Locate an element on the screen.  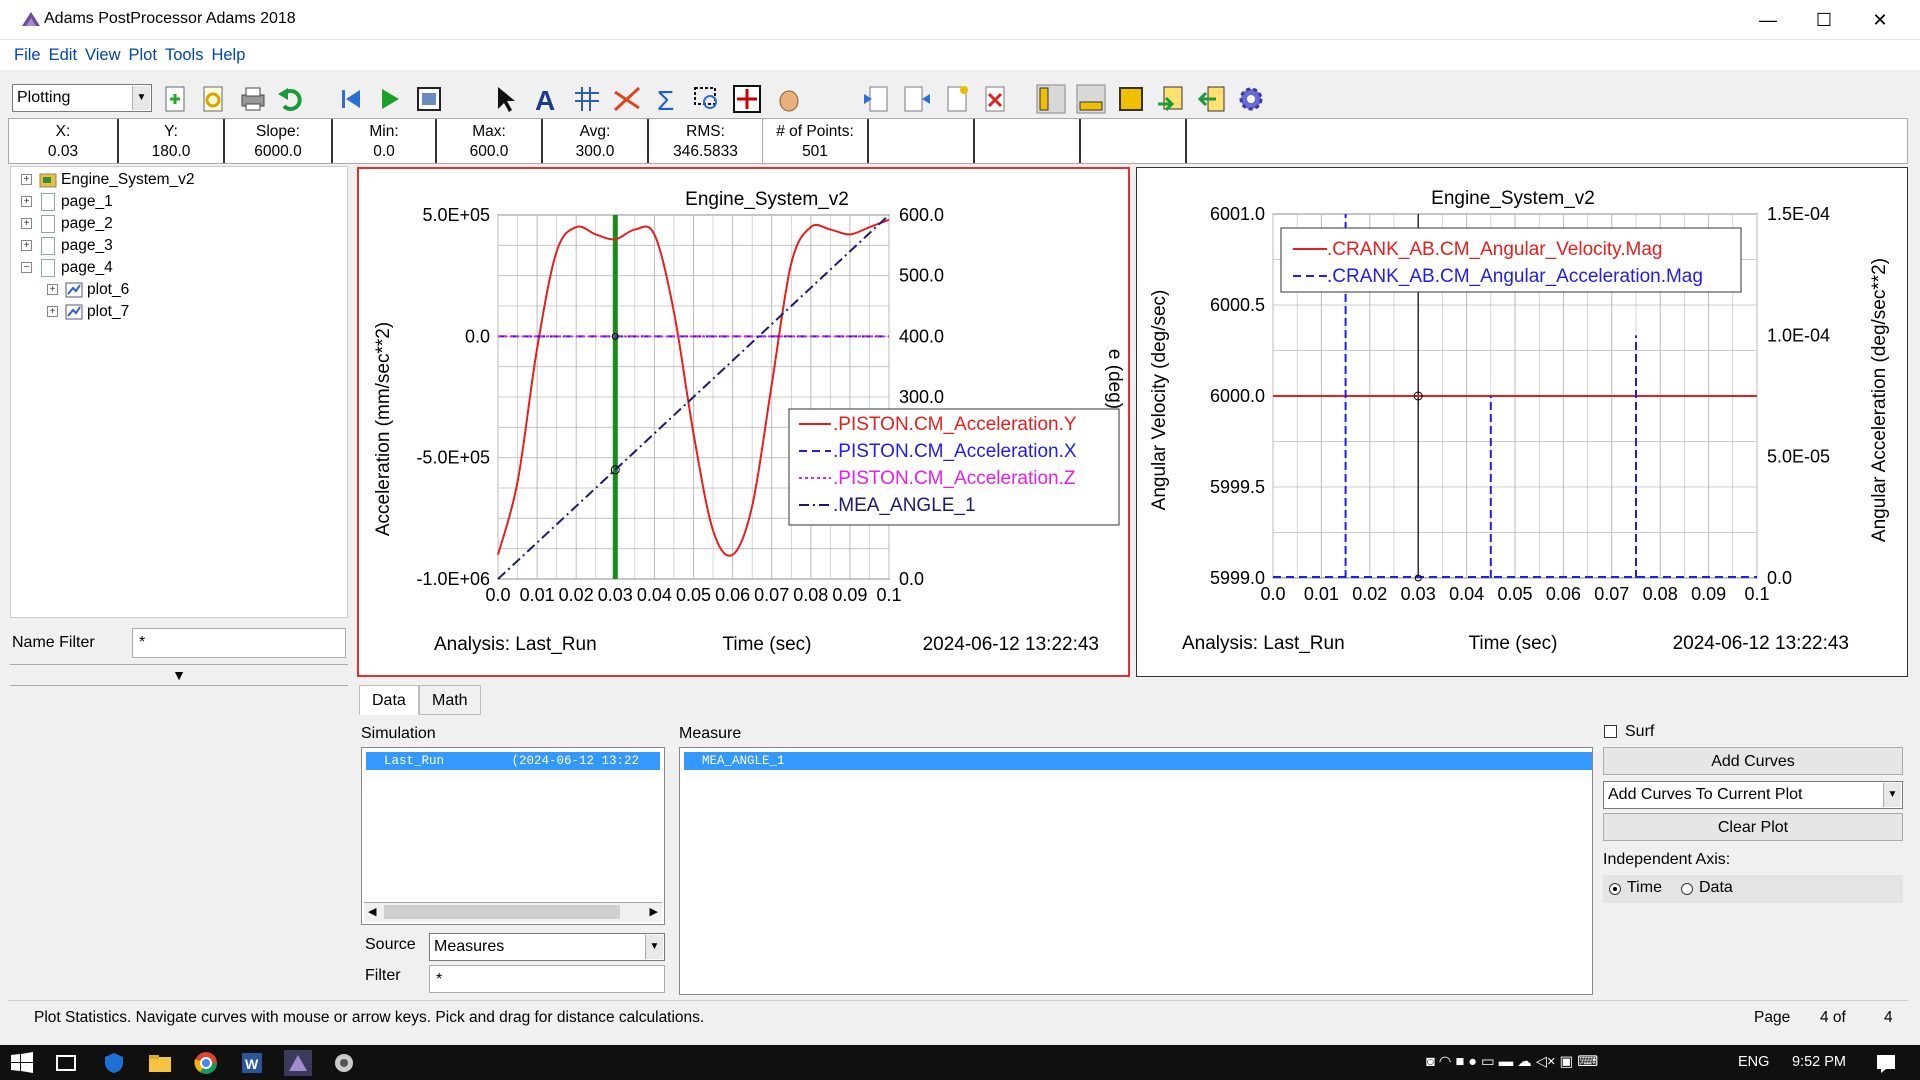
triangle-down-icon: ▼ is located at coordinates (179, 675).